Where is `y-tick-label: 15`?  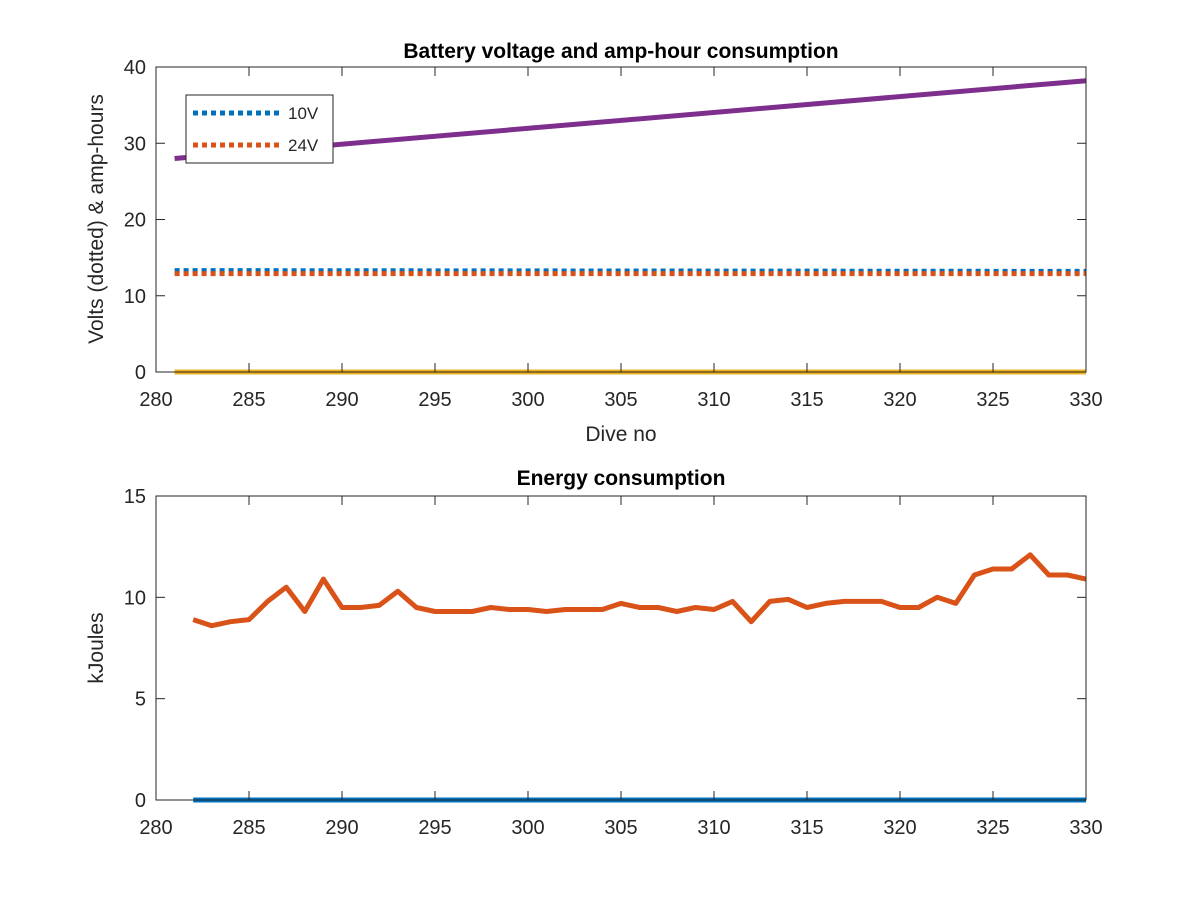 y-tick-label: 15 is located at coordinates (135, 497).